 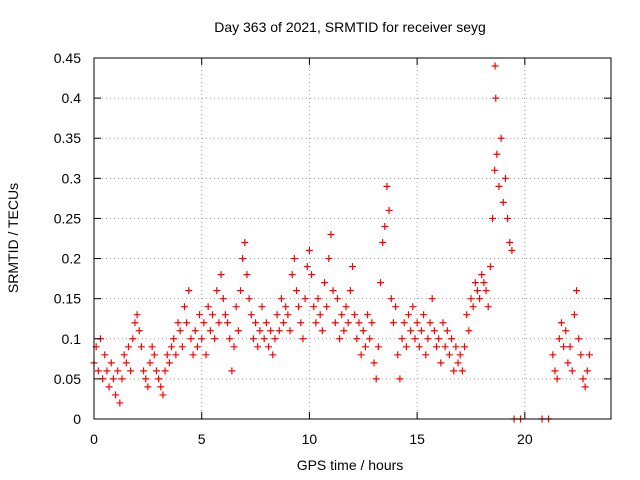 What do you see at coordinates (94, 439) in the screenshot?
I see `x-tick-label: 0` at bounding box center [94, 439].